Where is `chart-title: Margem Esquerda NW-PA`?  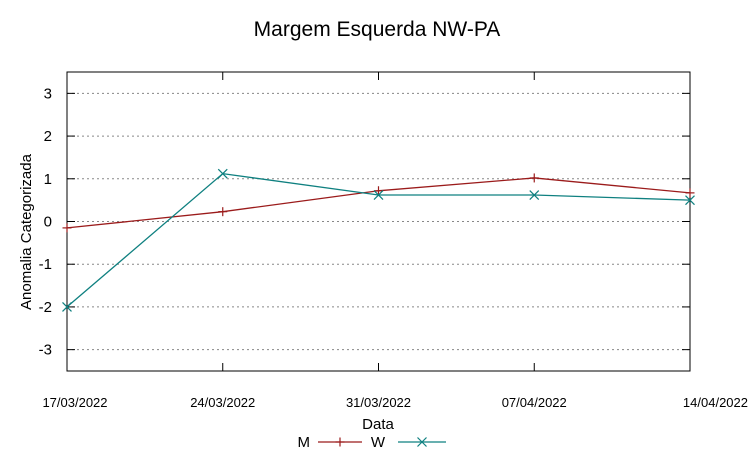
chart-title: Margem Esquerda NW-PA is located at coordinates (377, 29).